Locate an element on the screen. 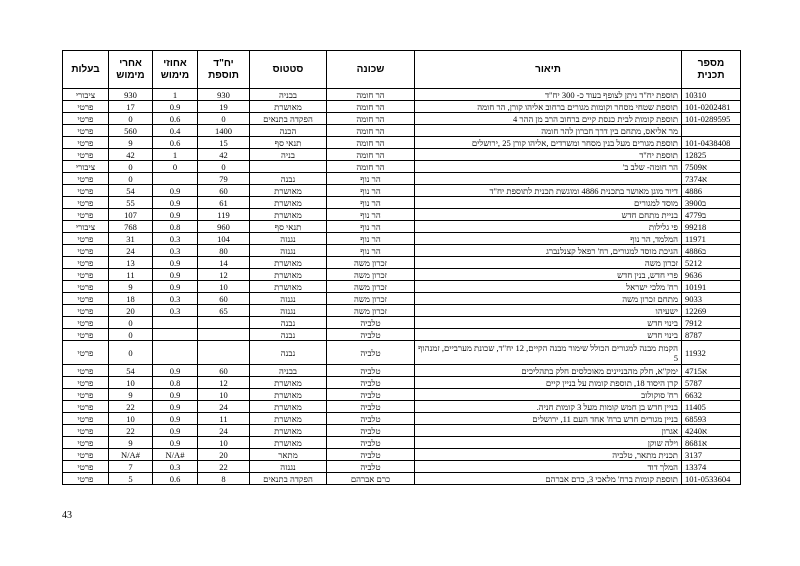  cell-added-units: 65 is located at coordinates (223, 310).